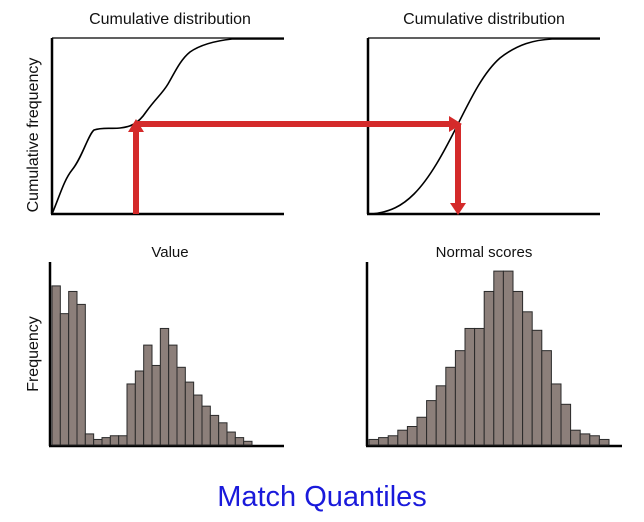 The width and height of the screenshot is (644, 522). I want to click on right-cdf-title: Cumulative distribution, so click(484, 19).